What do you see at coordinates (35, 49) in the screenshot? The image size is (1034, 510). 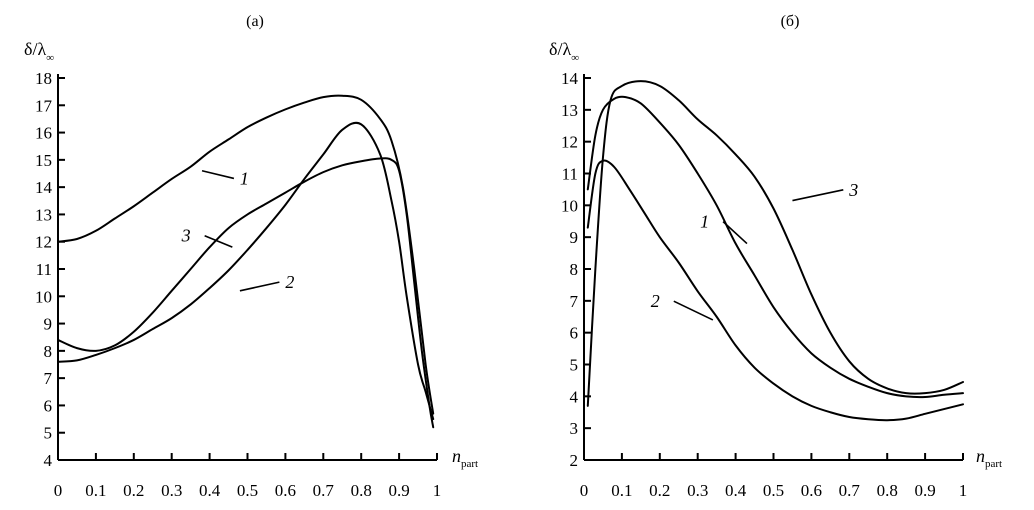 I see `panel-a-y-axis-label-main: δ/λ` at bounding box center [35, 49].